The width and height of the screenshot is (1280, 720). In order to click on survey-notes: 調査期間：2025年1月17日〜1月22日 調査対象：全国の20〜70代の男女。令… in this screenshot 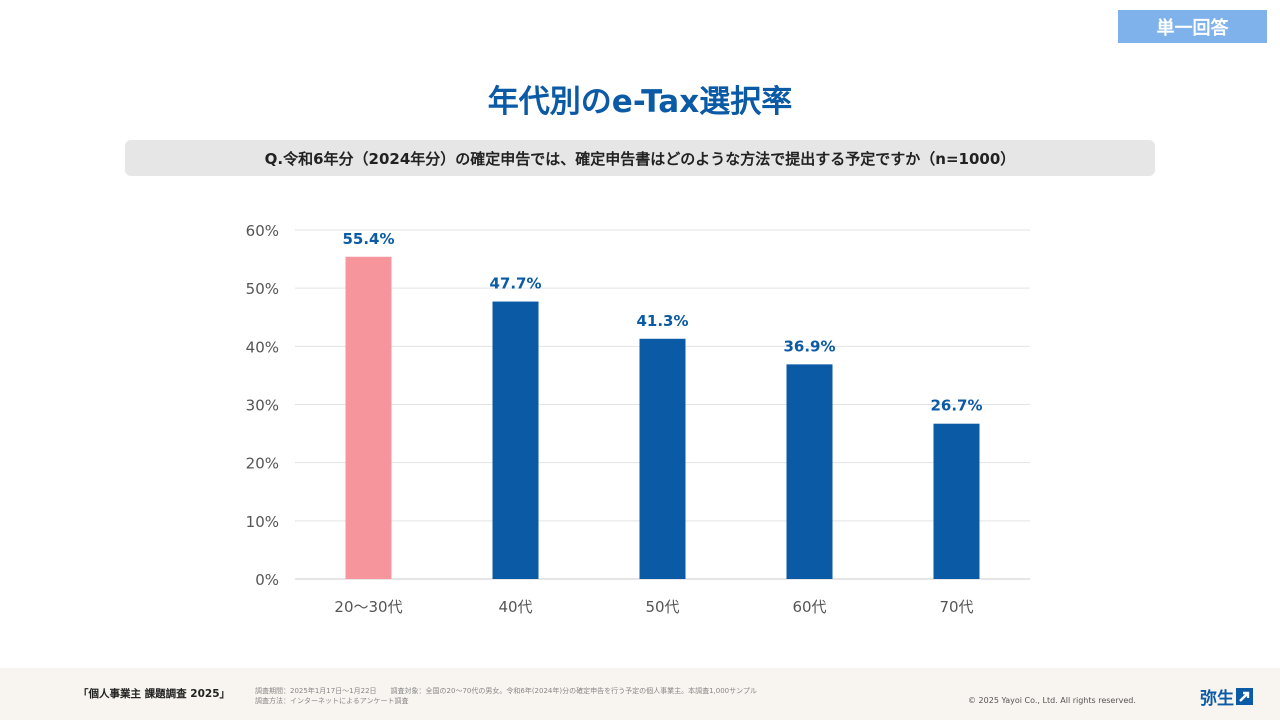, I will do `click(513, 696)`.